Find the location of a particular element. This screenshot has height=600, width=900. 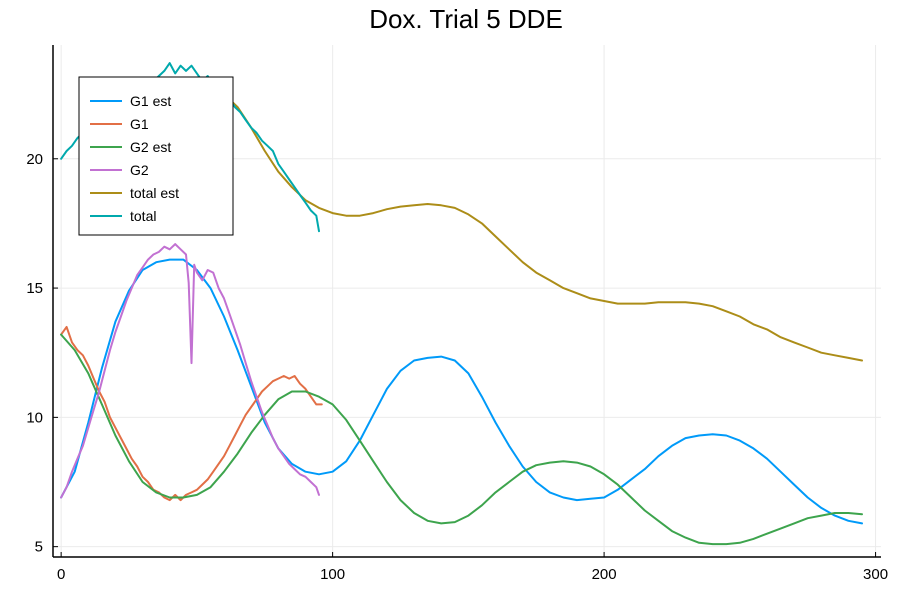

series-line-g2 is located at coordinates (190, 371).